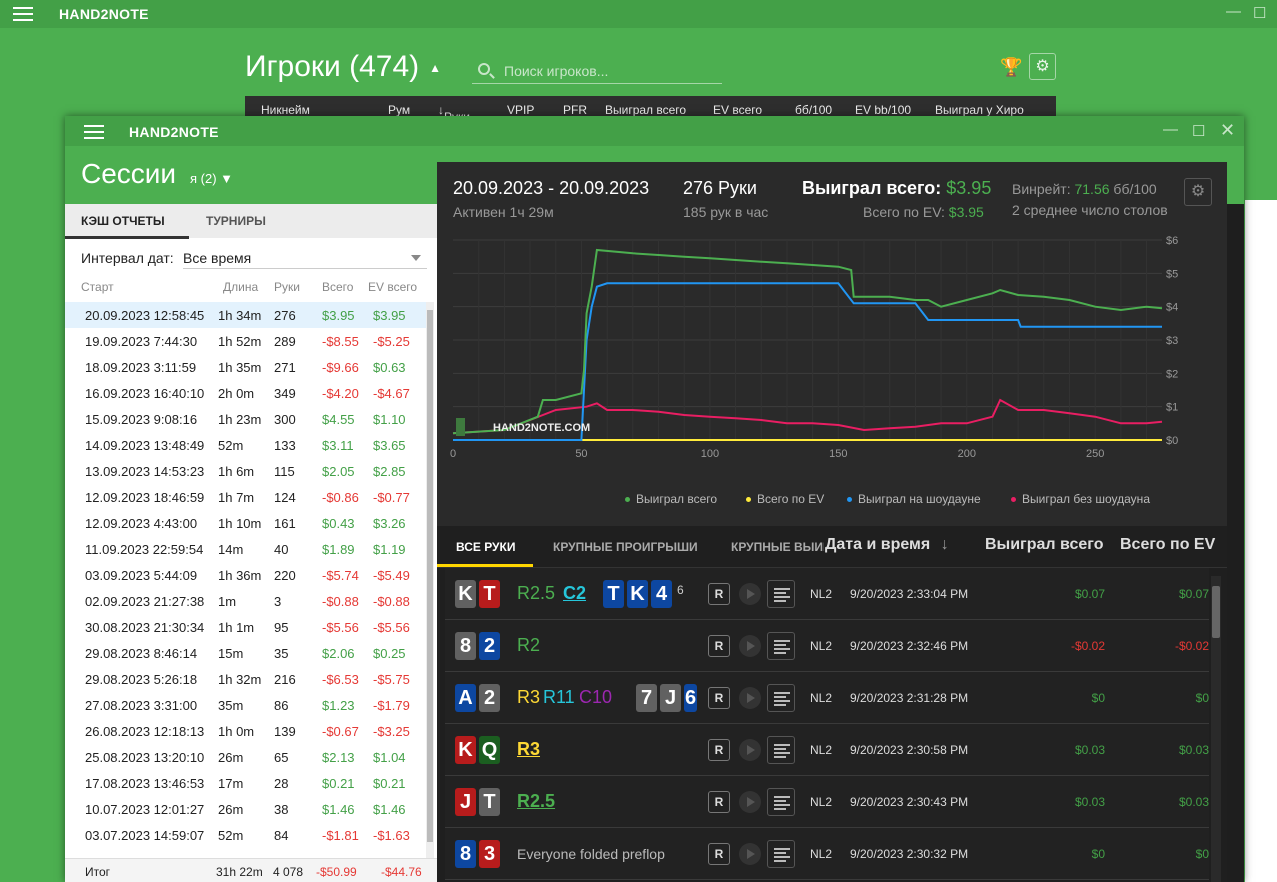  I want to click on session-row: 02.09.2023 21:27:38 1m 3 -$0.88 -$0.88, so click(246, 601).